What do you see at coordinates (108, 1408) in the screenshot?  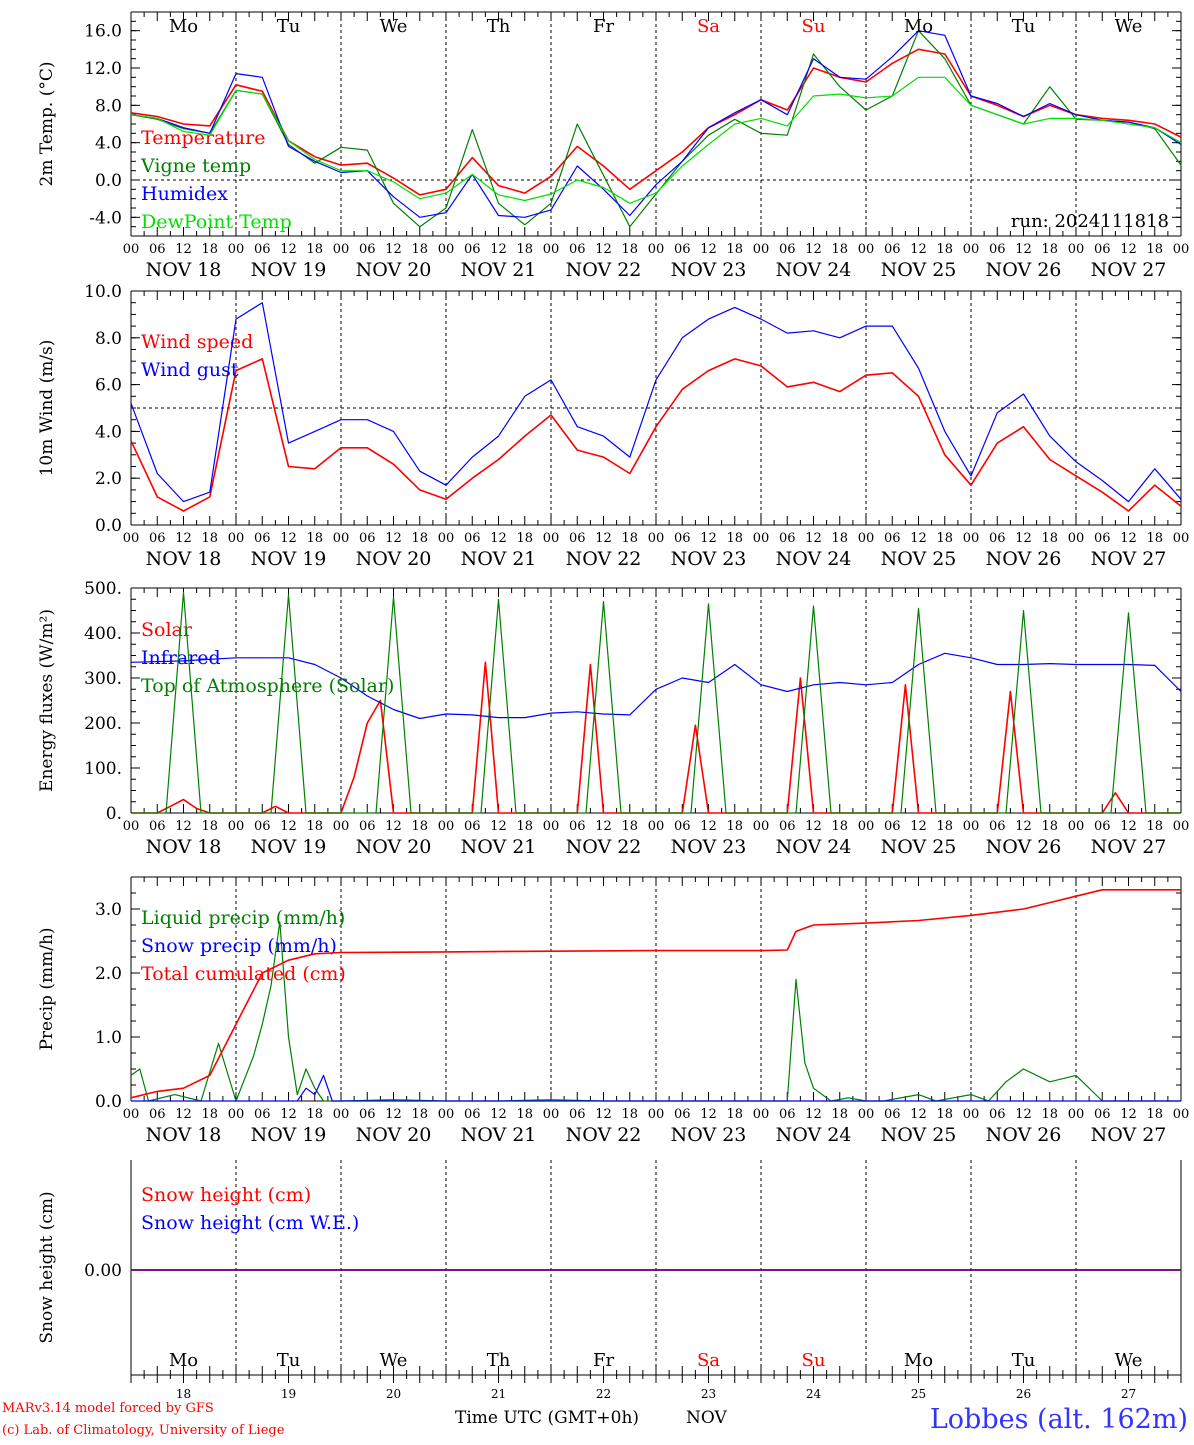 I see `model-credit: MARv3.14 model forced by GFS` at bounding box center [108, 1408].